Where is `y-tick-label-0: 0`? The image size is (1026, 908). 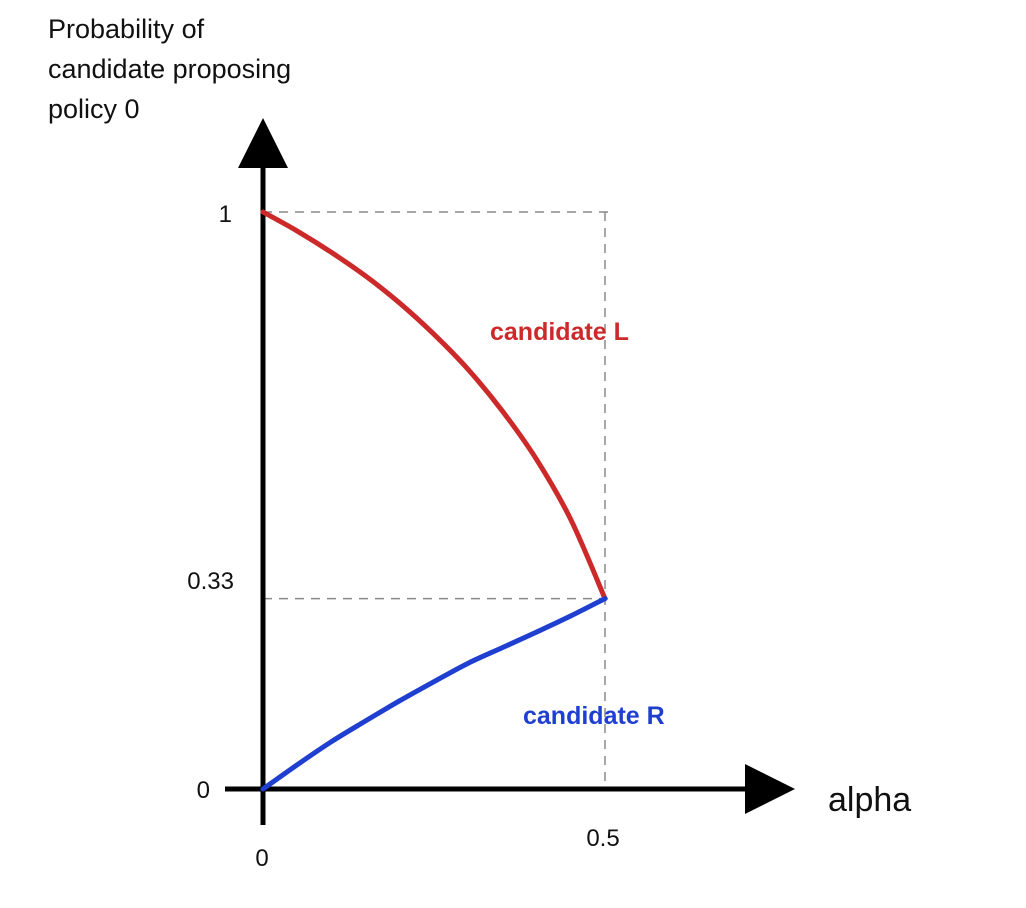
y-tick-label-0: 0 is located at coordinates (203, 790).